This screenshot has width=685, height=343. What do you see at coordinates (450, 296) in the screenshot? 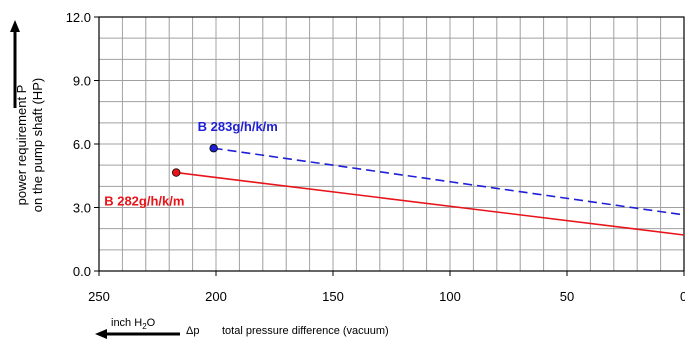
I see `x-tick-label: 100` at bounding box center [450, 296].